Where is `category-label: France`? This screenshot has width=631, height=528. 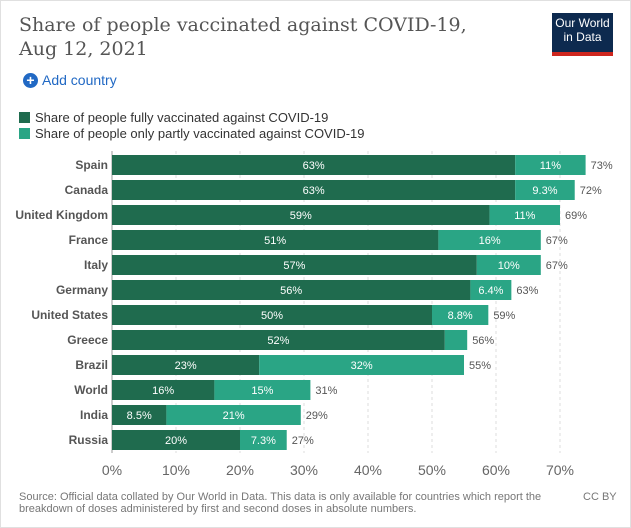 category-label: France is located at coordinates (89, 240).